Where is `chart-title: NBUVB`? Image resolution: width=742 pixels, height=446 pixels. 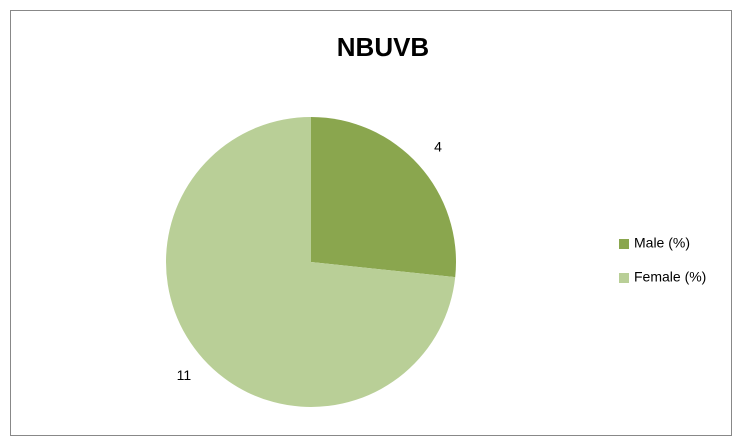 chart-title: NBUVB is located at coordinates (383, 47).